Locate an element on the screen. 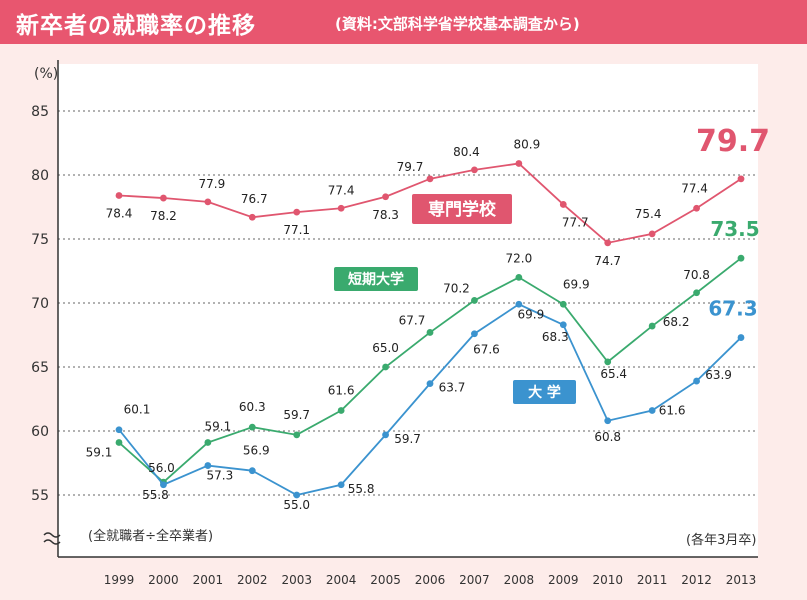 The width and height of the screenshot is (807, 600). data-label-tandai: 60.3 is located at coordinates (252, 407).